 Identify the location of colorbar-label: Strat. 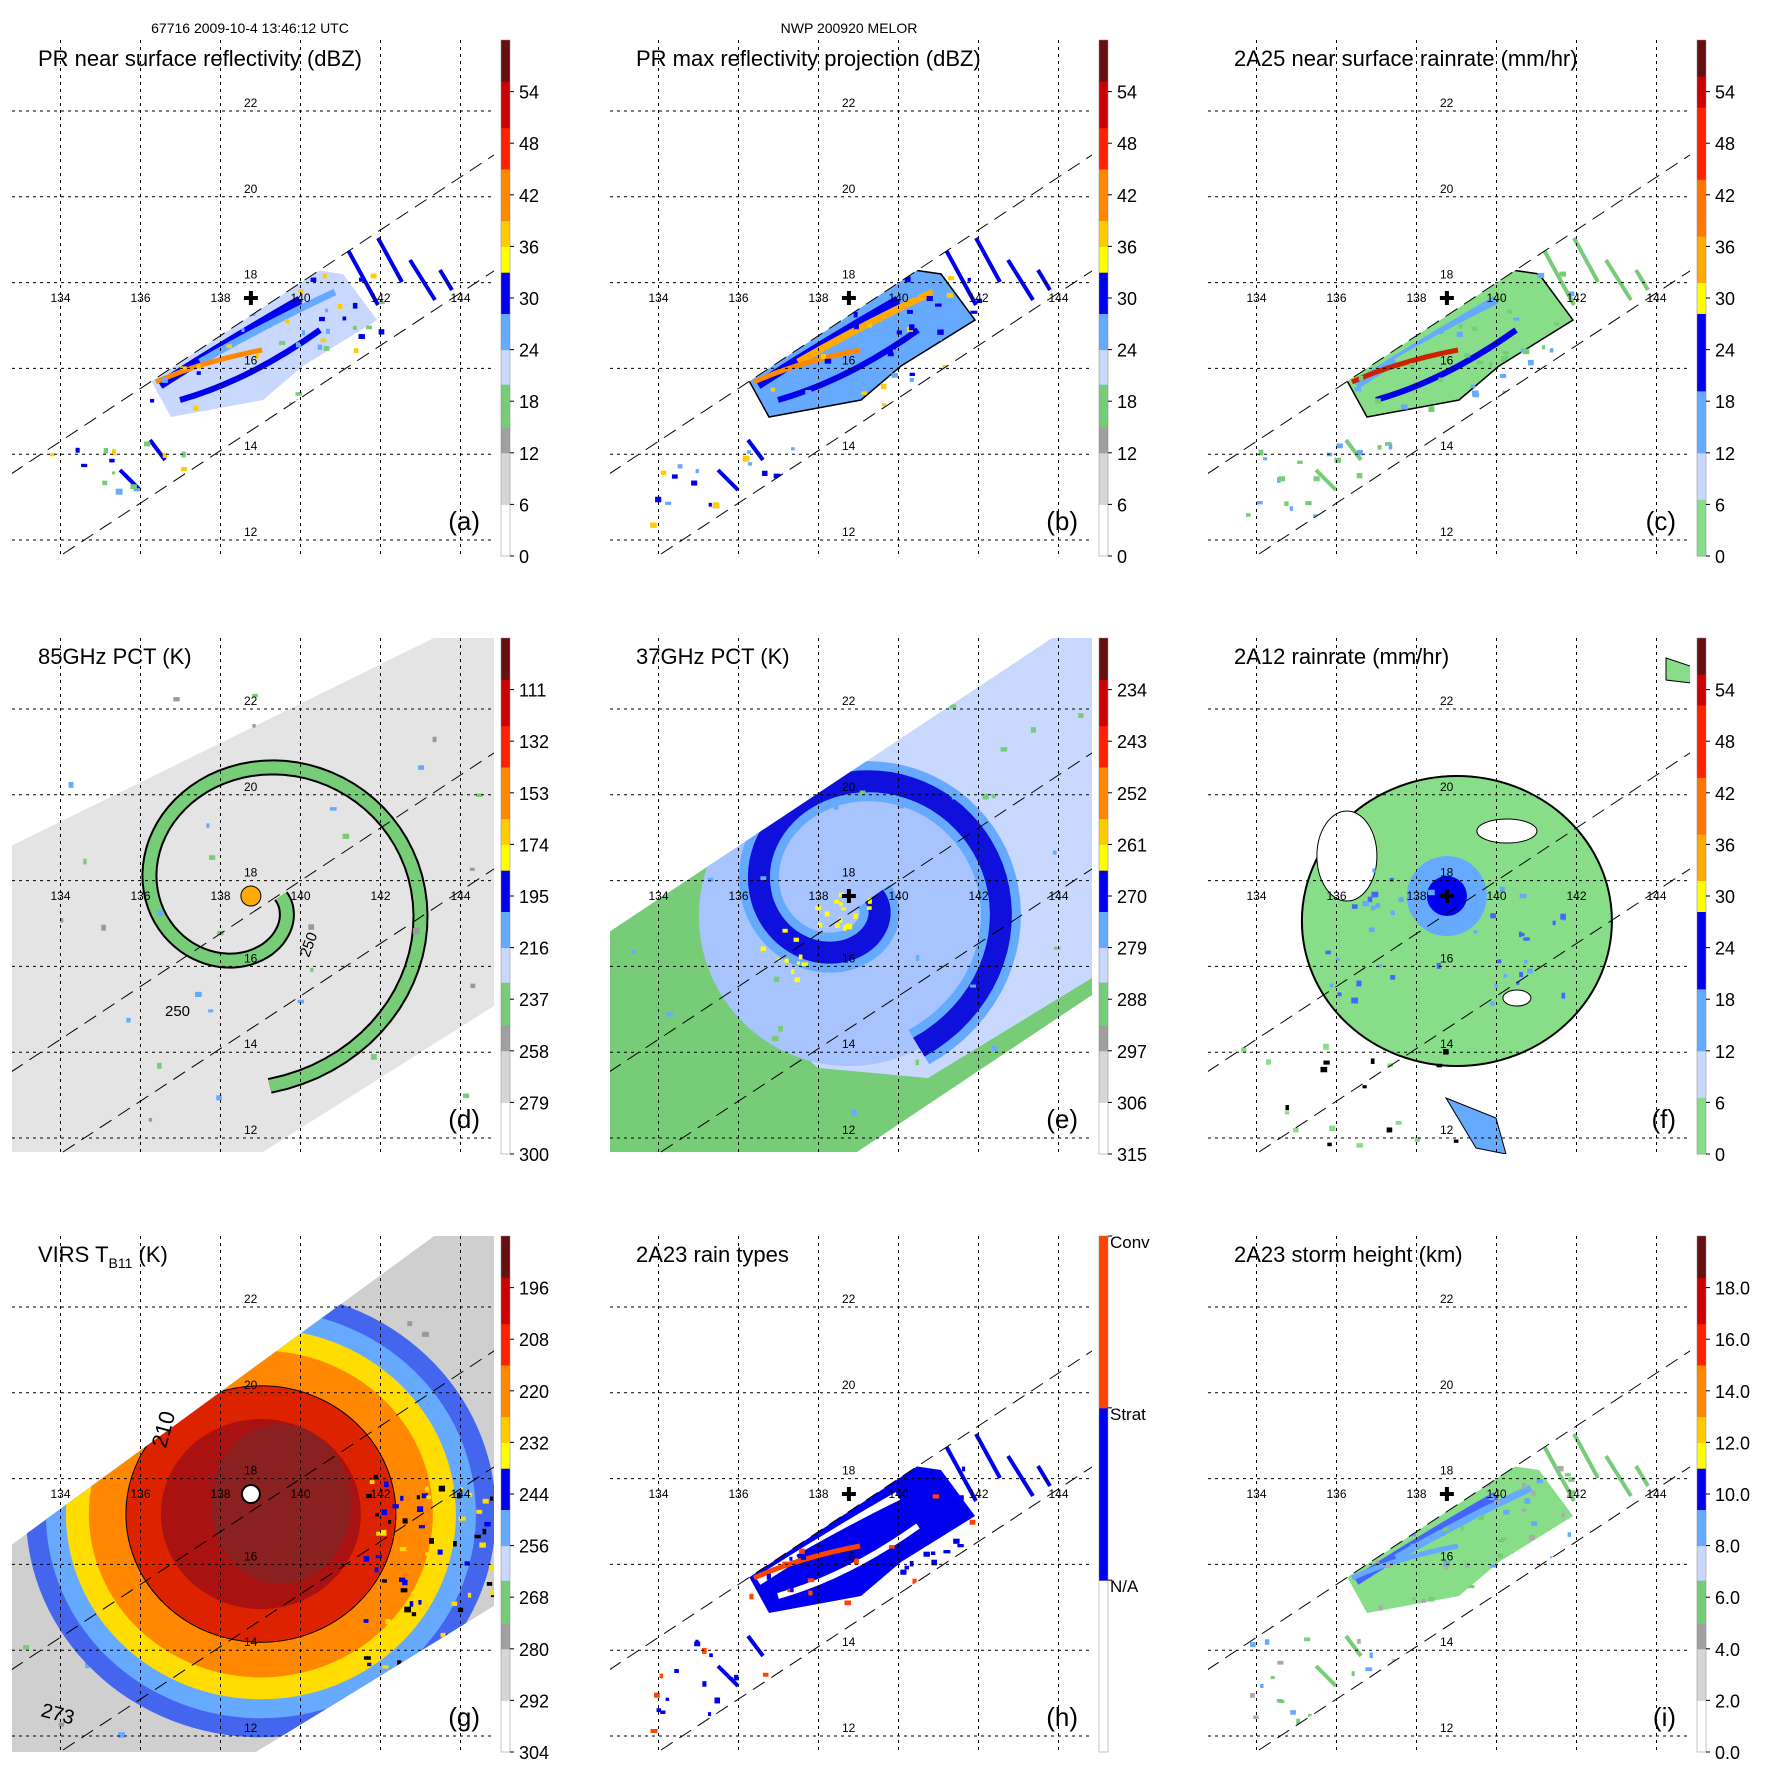
(1128, 1414).